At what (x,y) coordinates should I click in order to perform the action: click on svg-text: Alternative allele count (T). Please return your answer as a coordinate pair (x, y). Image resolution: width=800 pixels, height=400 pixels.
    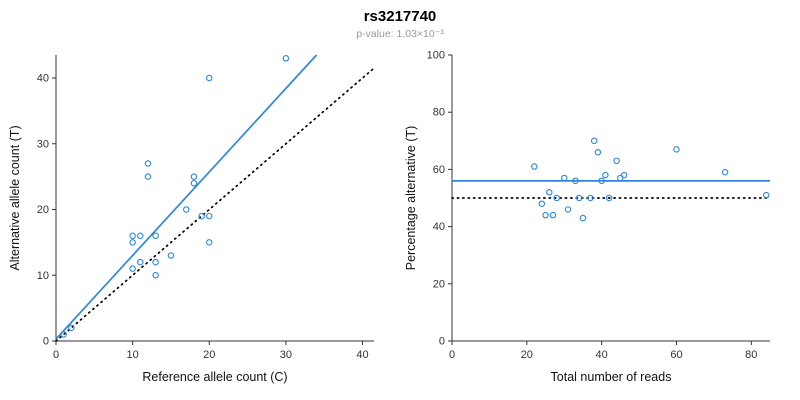
    Looking at the image, I should click on (15, 197).